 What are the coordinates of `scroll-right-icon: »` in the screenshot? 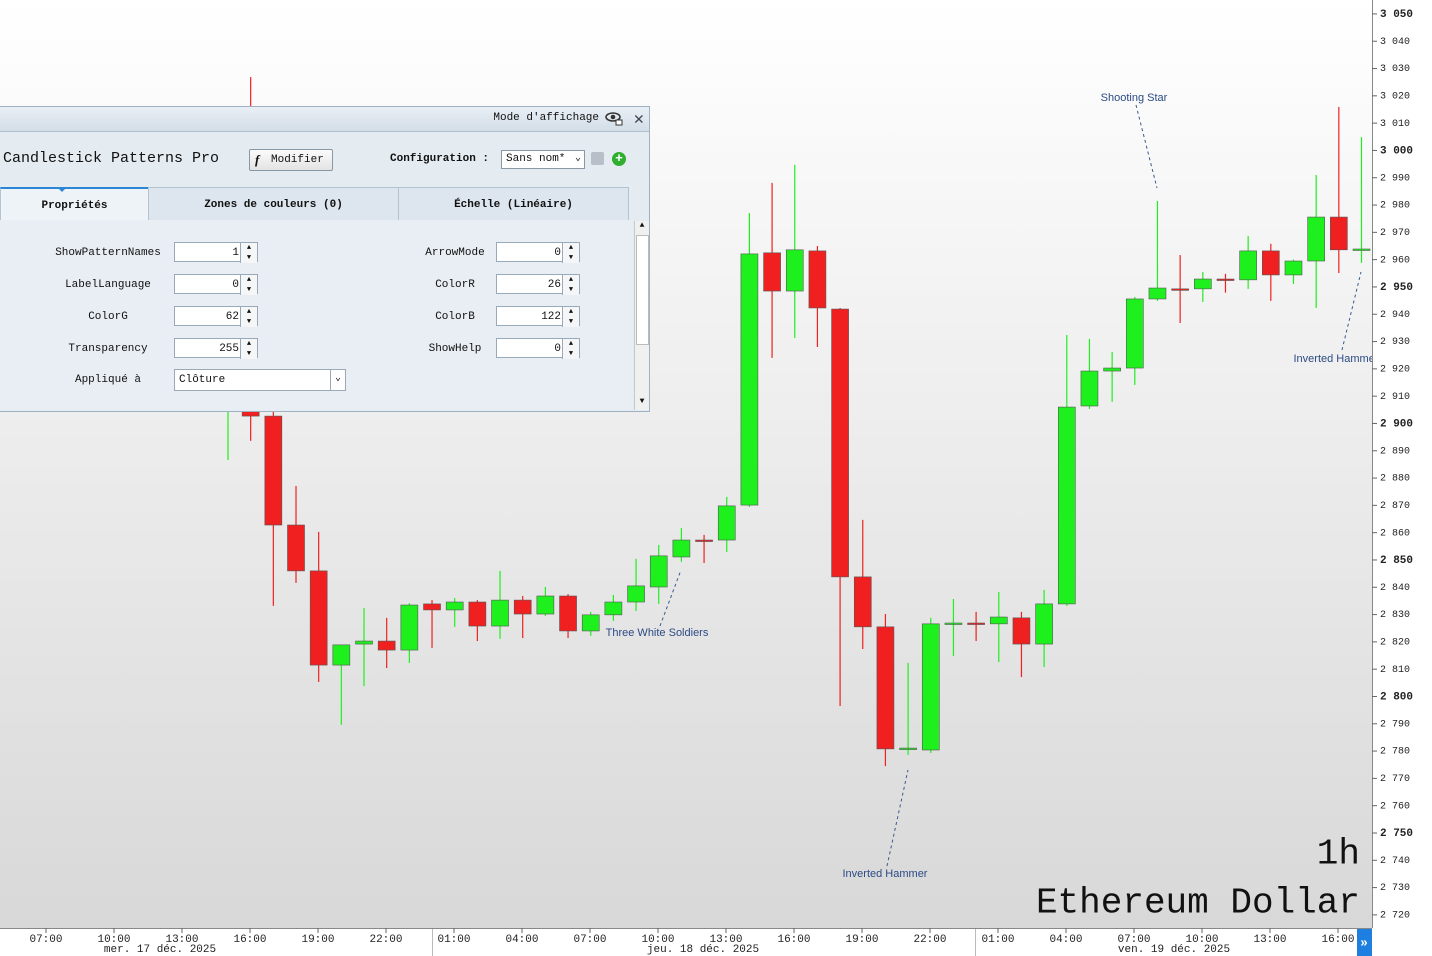 It's located at (1363, 941).